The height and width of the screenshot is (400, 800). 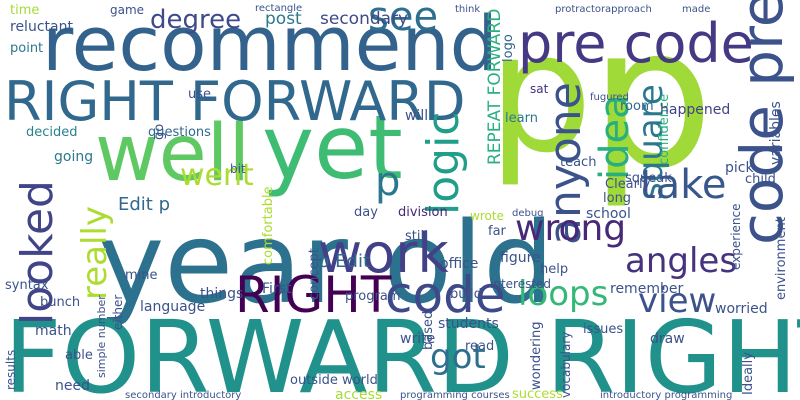 What do you see at coordinates (72, 386) in the screenshot?
I see `word: need` at bounding box center [72, 386].